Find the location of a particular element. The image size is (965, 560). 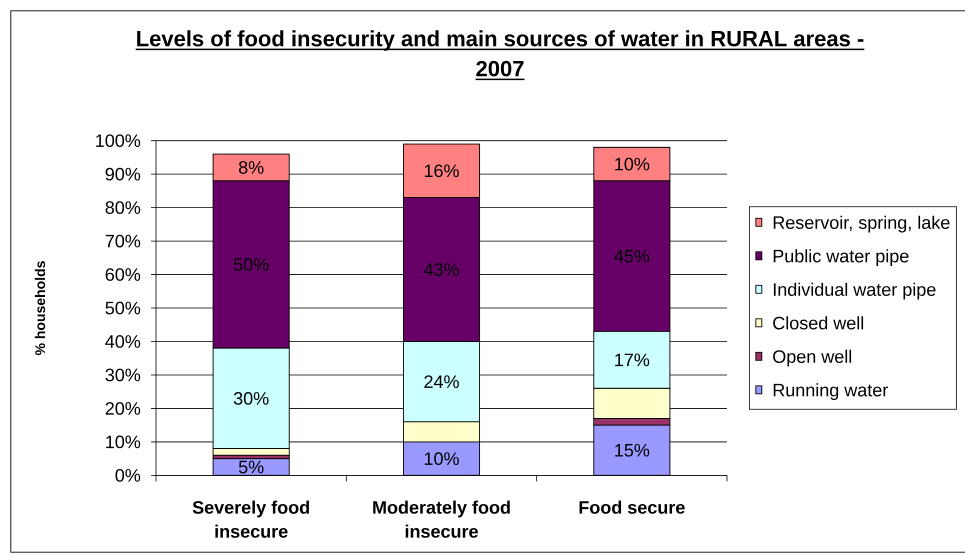

legend-label: Individual water pipe is located at coordinates (855, 291).